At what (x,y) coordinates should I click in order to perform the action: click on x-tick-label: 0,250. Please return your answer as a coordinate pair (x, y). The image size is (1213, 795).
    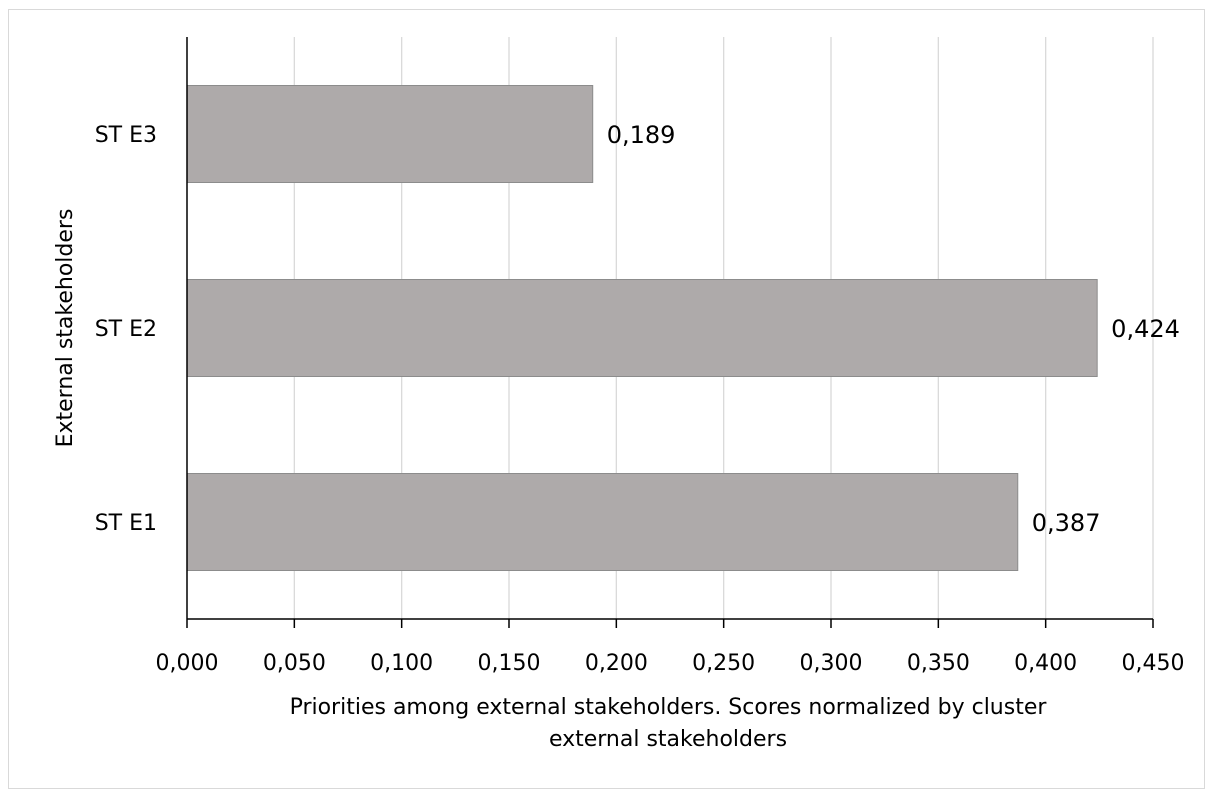
    Looking at the image, I should click on (723, 663).